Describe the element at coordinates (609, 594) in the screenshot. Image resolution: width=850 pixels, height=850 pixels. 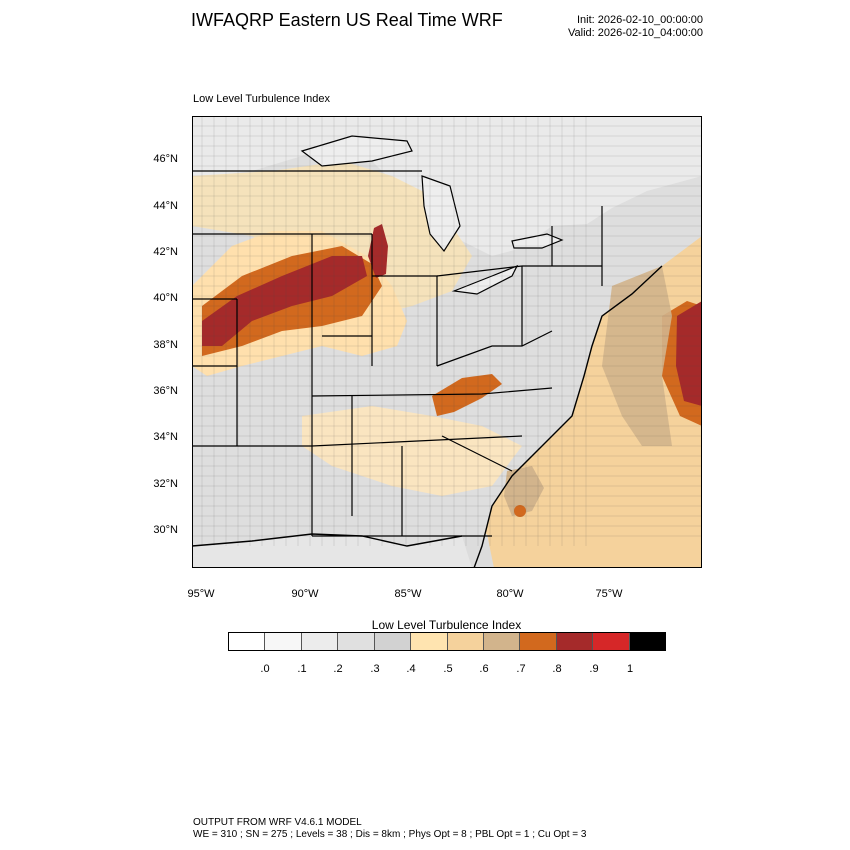
I see `lon-tick-label: 75°W` at that location.